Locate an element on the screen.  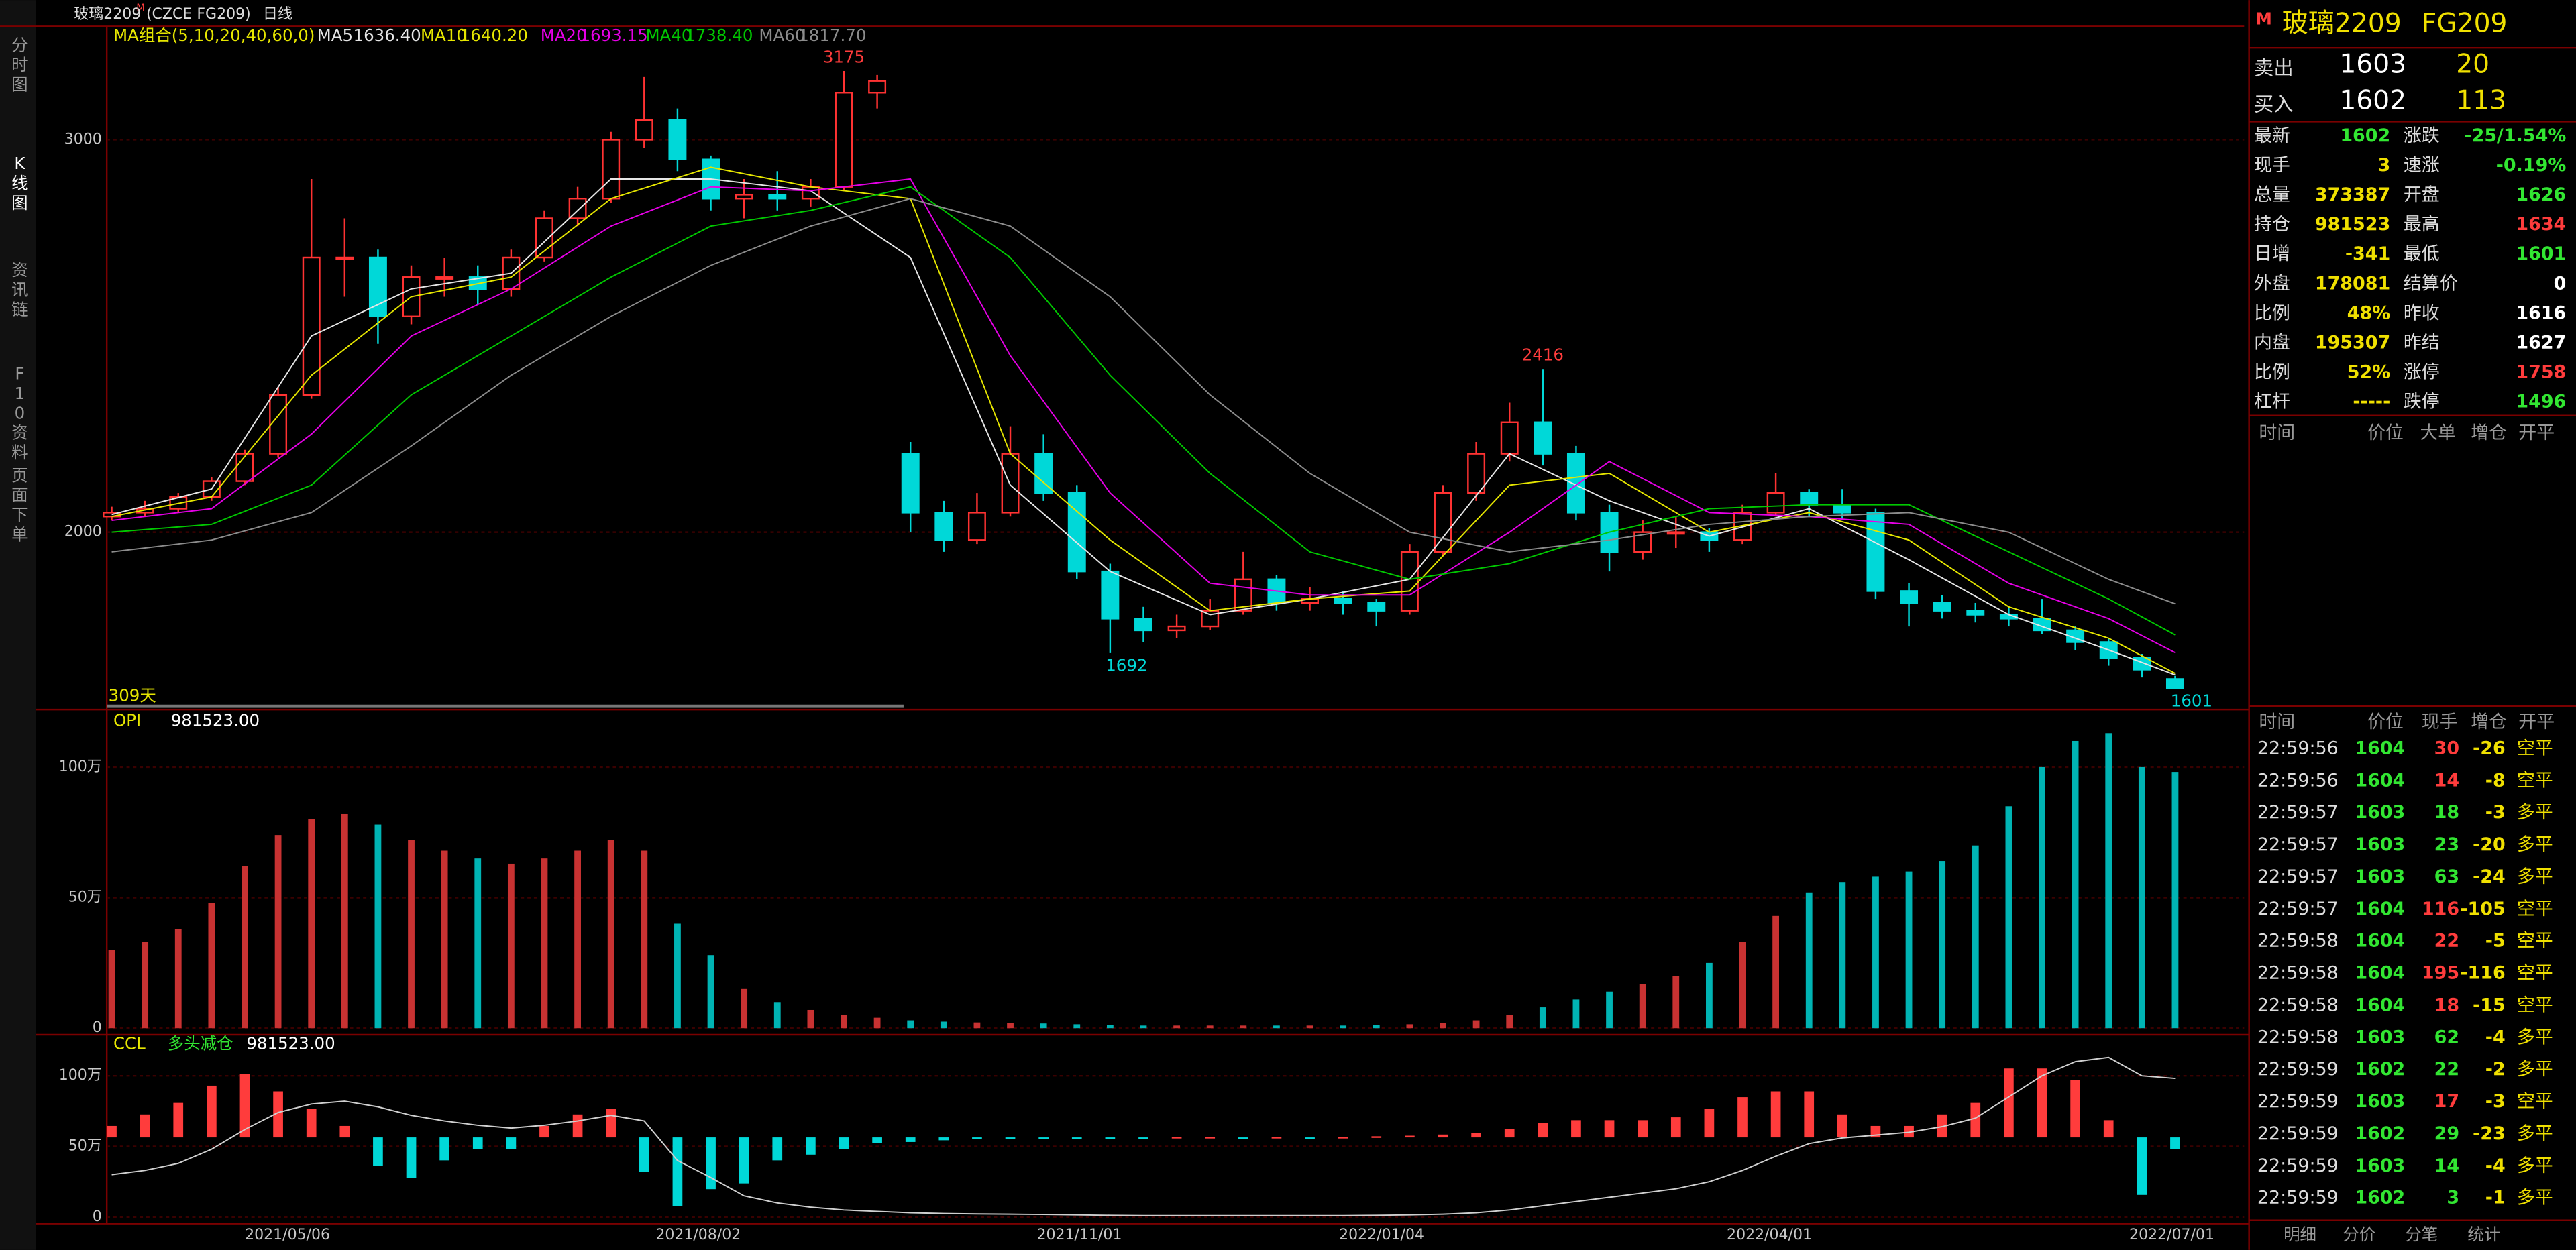
legend-name: MA60 is located at coordinates (782, 35).